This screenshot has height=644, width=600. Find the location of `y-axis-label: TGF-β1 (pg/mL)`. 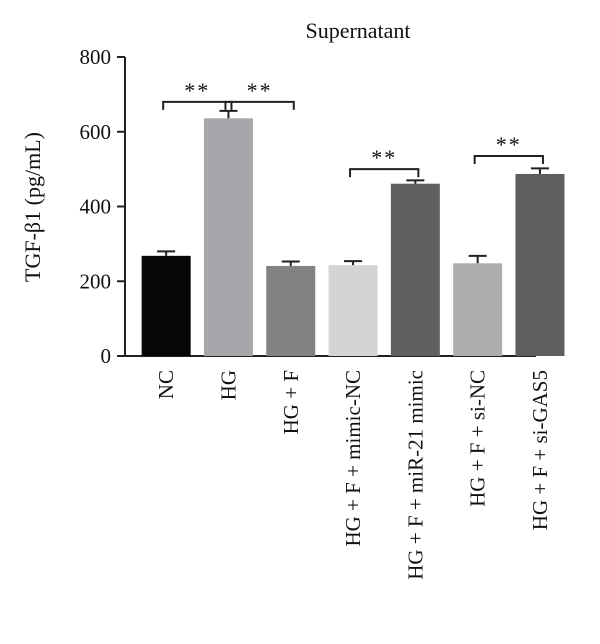

y-axis-label: TGF-β1 (pg/mL) is located at coordinates (32, 207).